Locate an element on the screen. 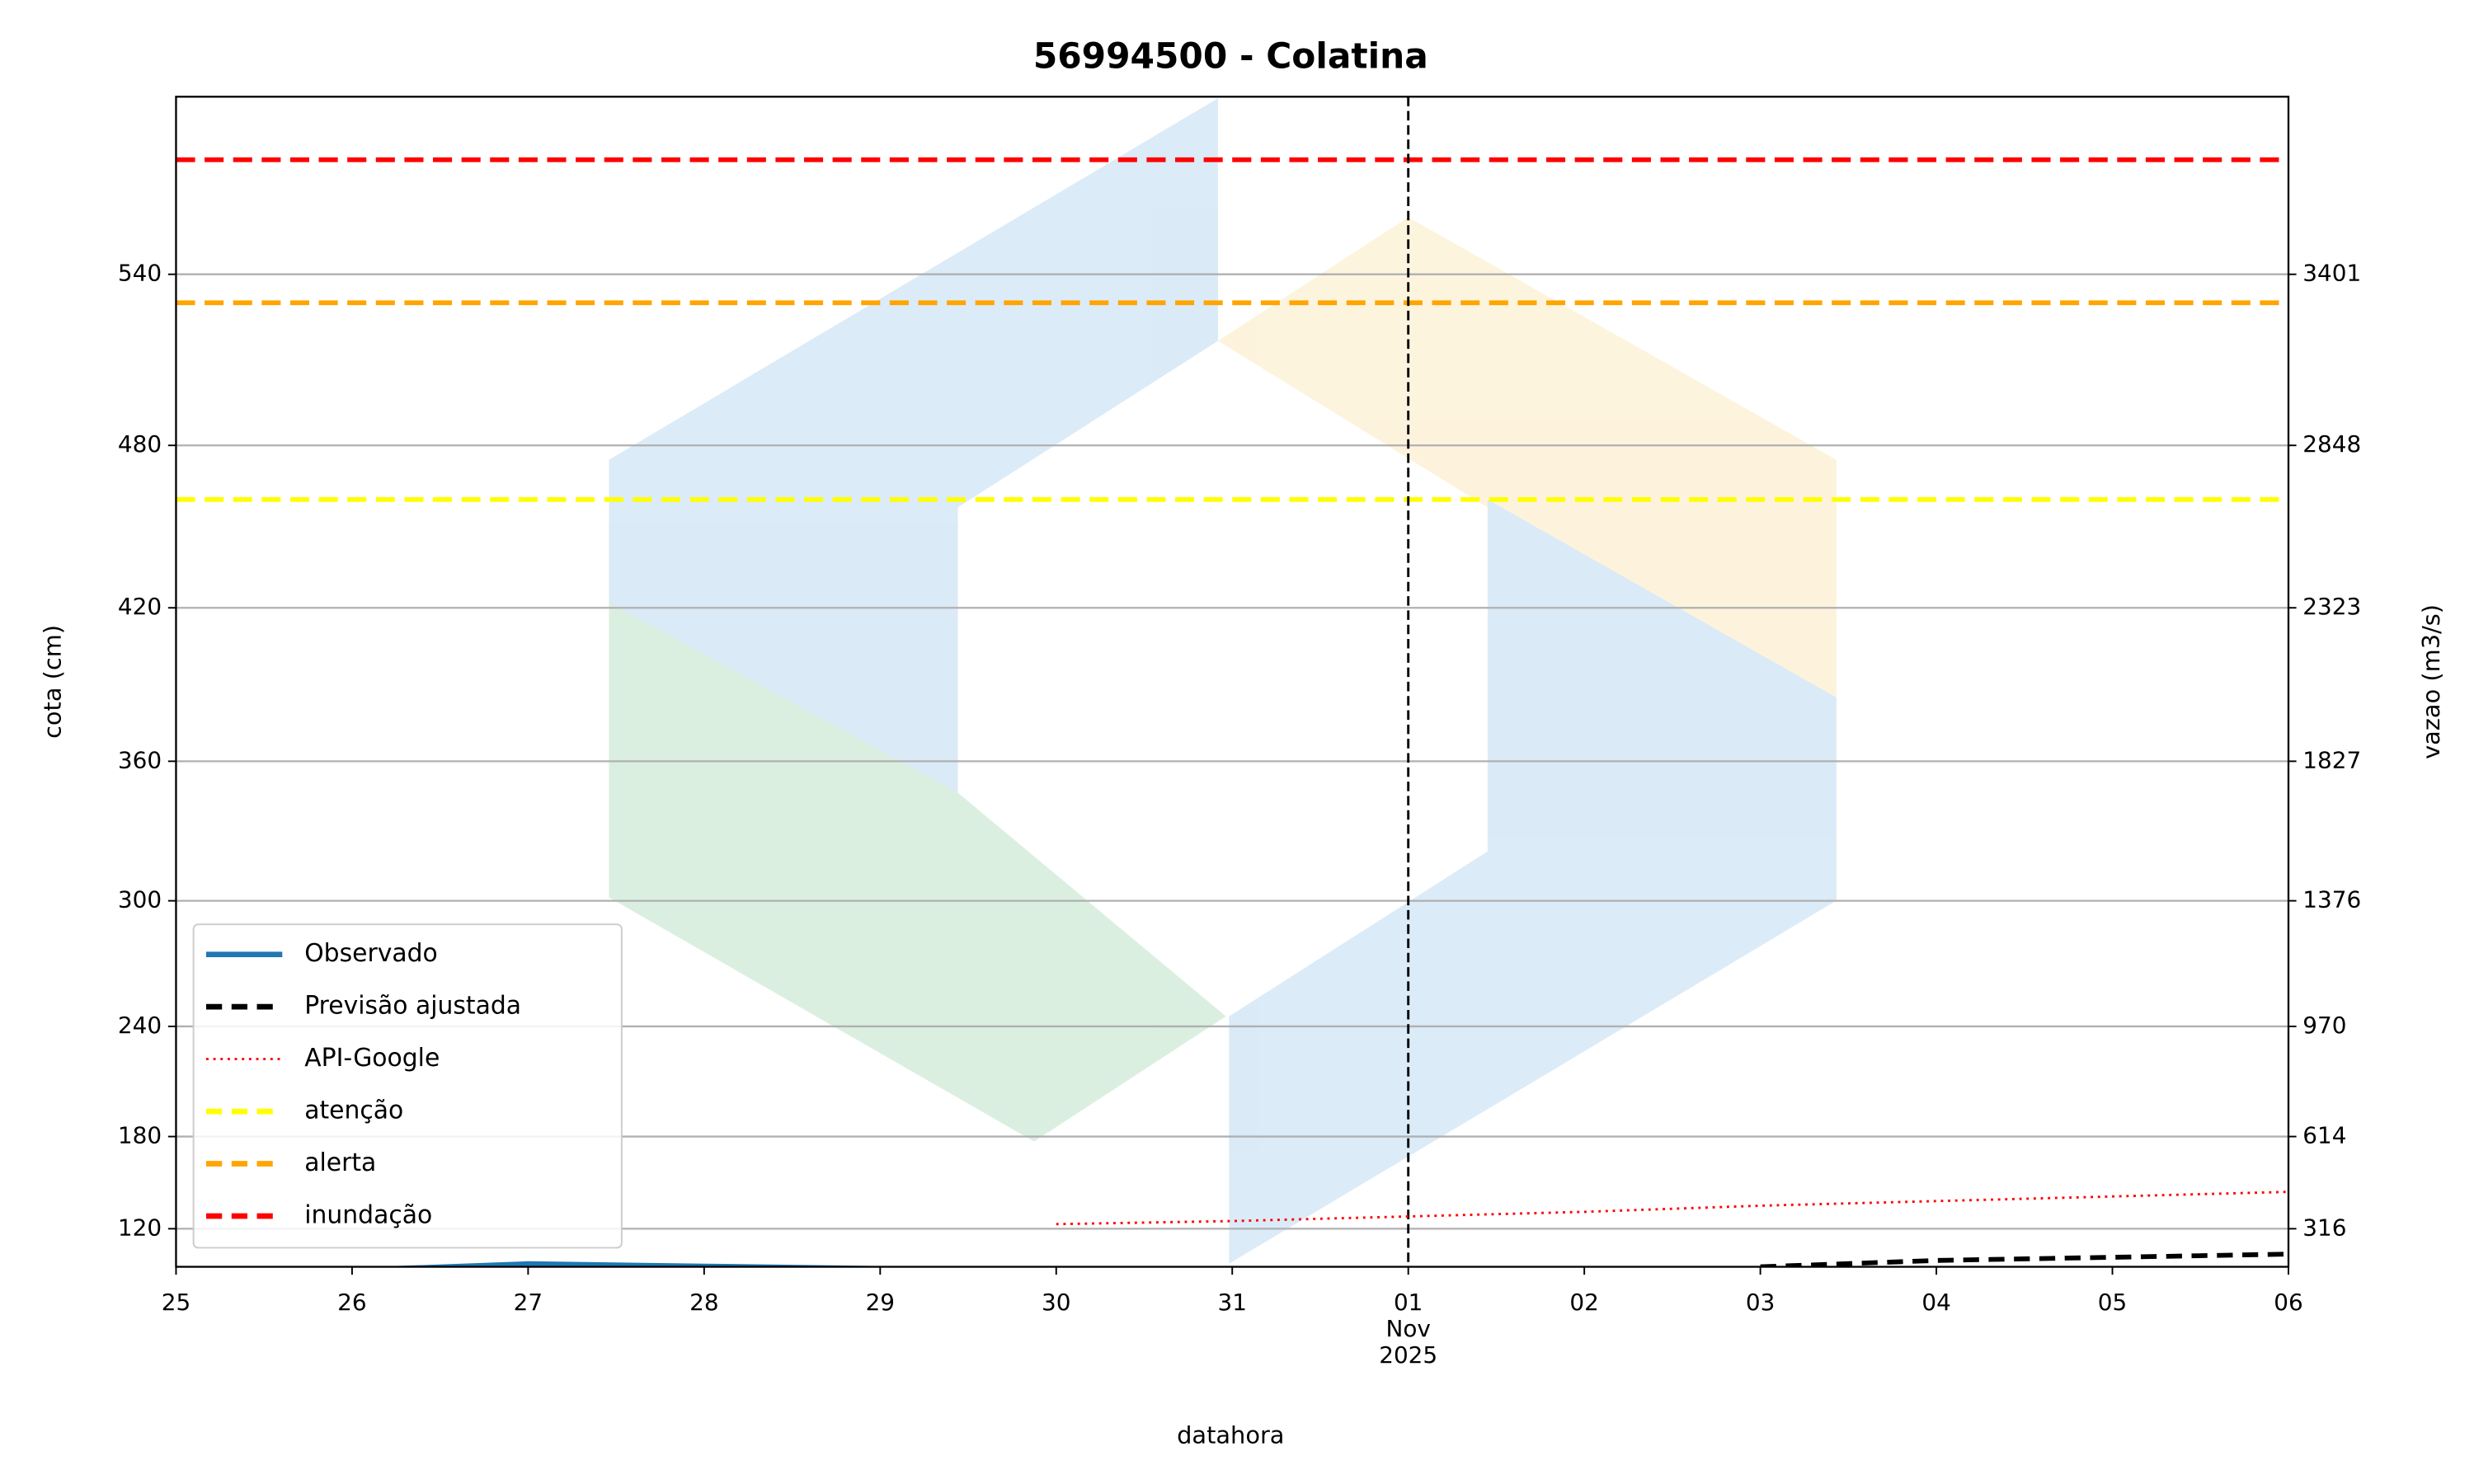 This screenshot has width=2474, height=1484. y2-axis-label: vazao (m3/s) is located at coordinates (2431, 681).